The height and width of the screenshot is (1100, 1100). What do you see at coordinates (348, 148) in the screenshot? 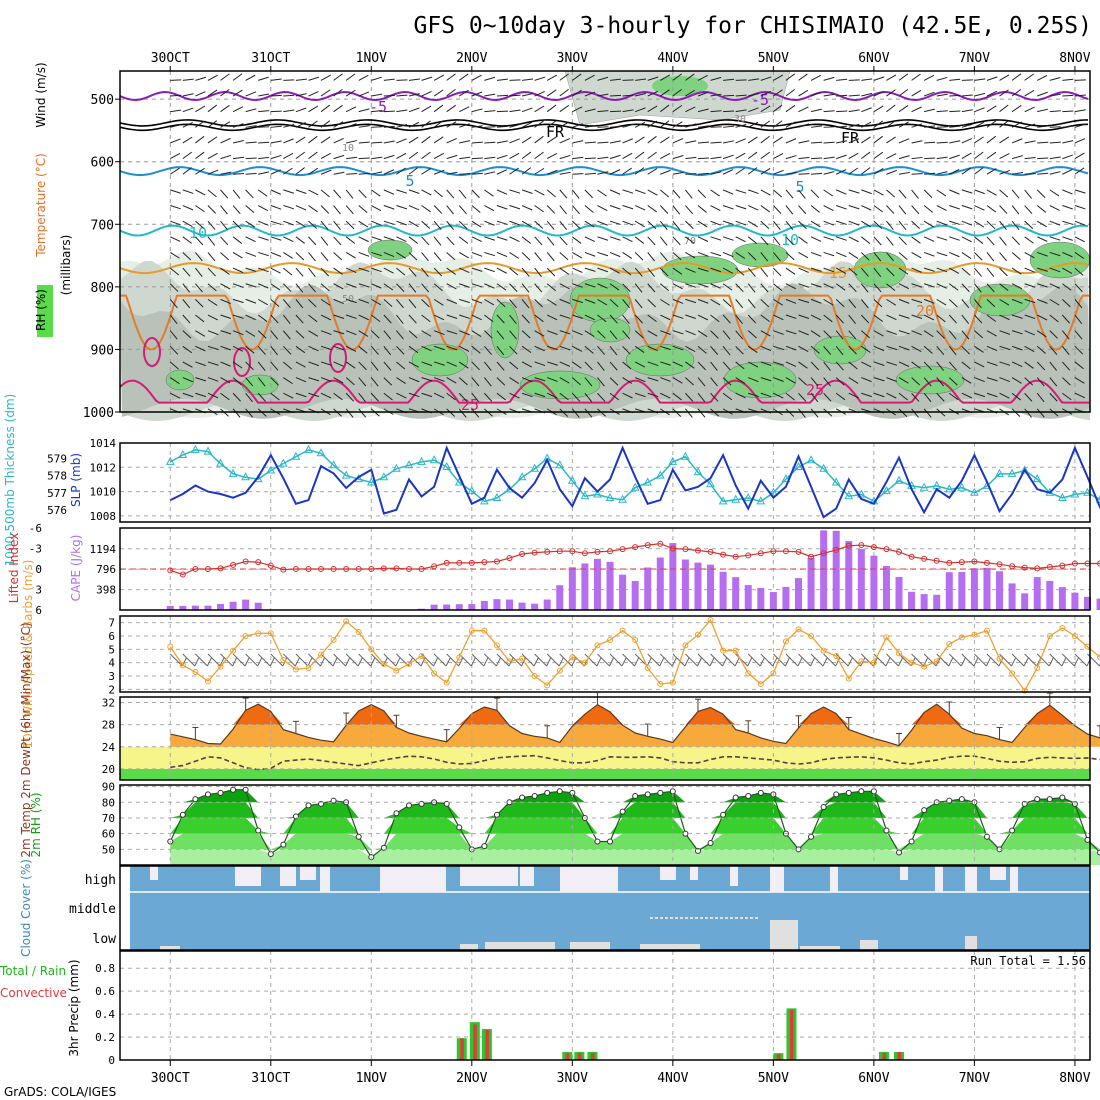
I see `rh-contour-label: 10` at bounding box center [348, 148].